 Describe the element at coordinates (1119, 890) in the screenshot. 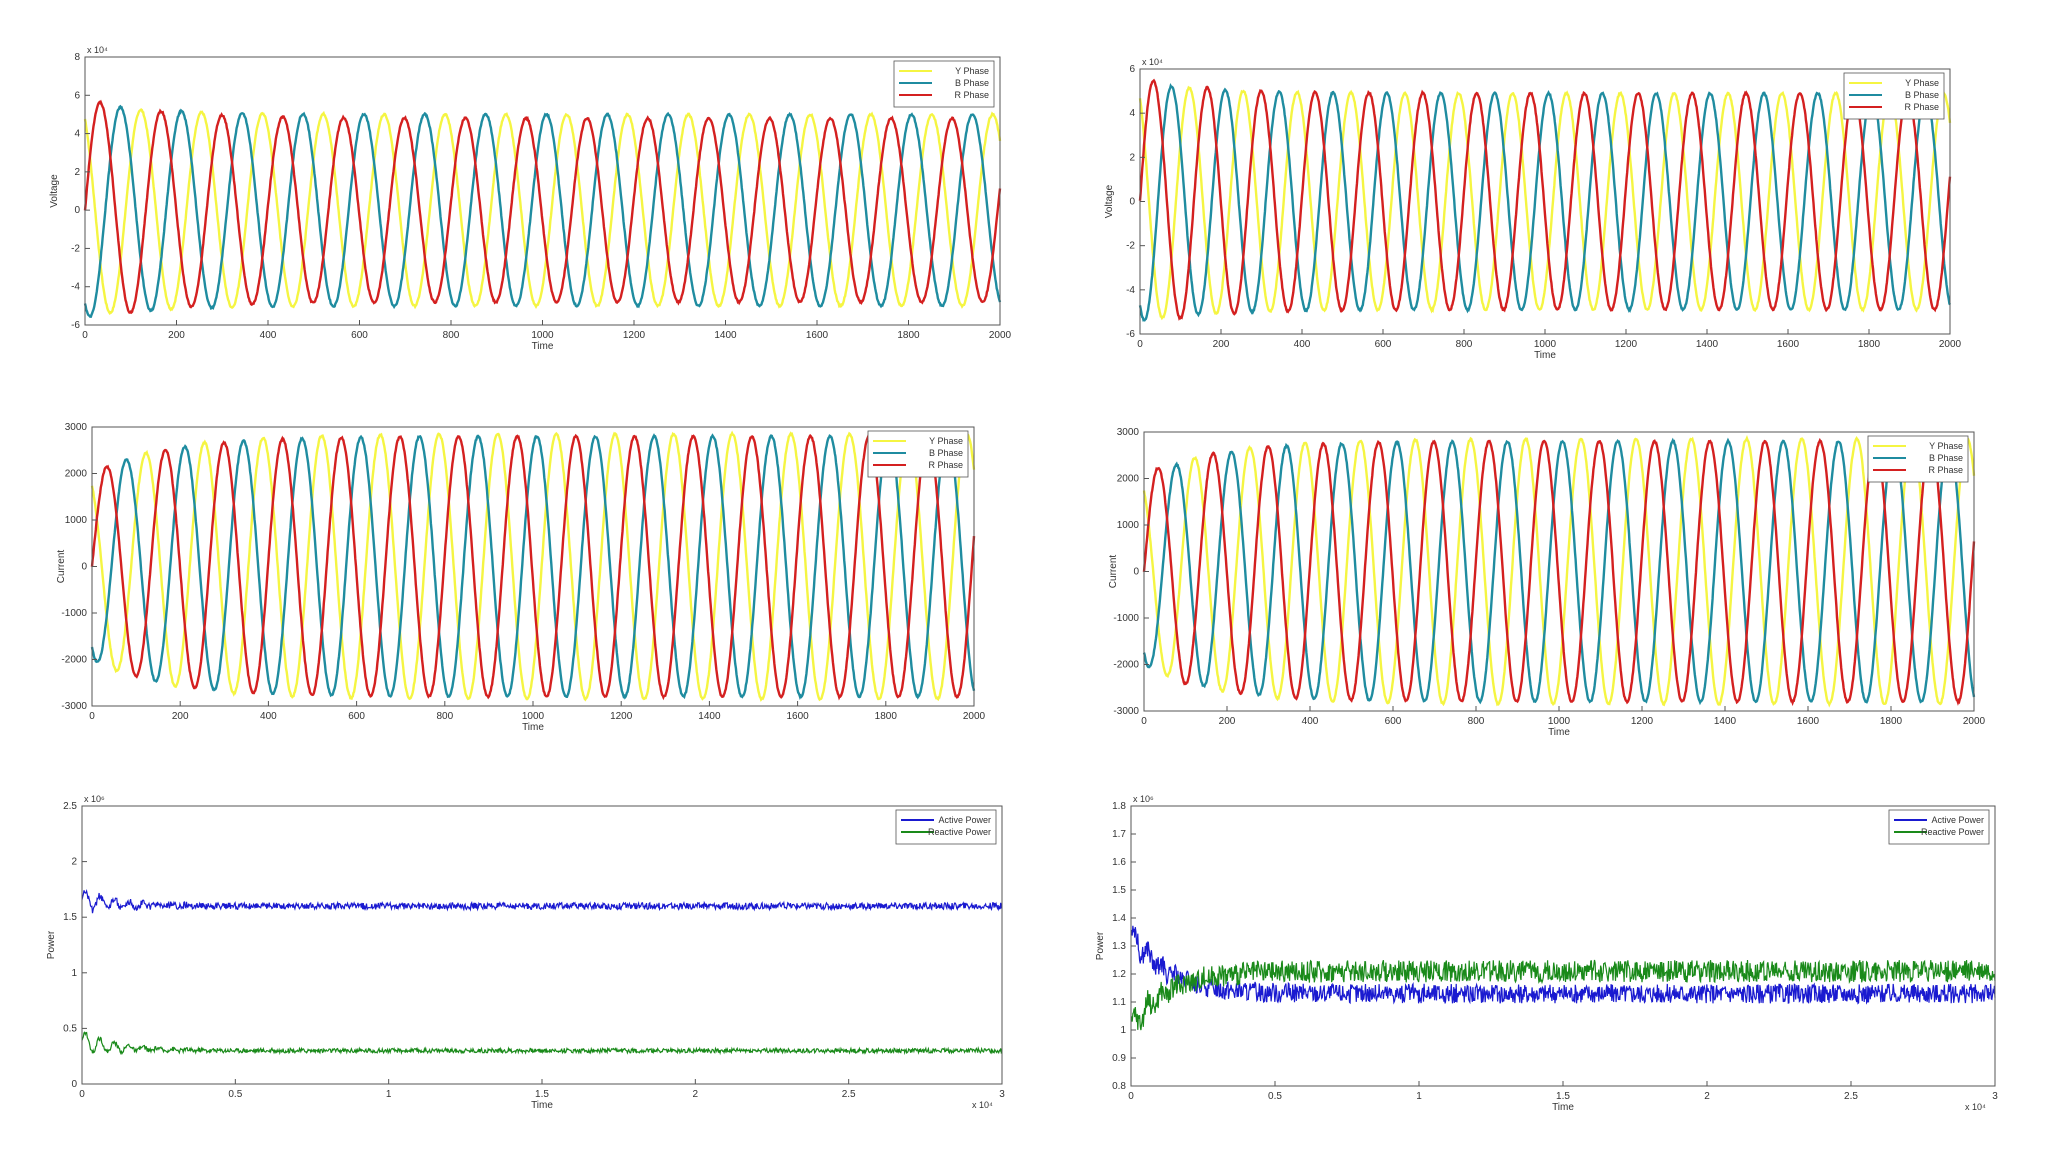

I see `y-tick-label: 1.5` at that location.